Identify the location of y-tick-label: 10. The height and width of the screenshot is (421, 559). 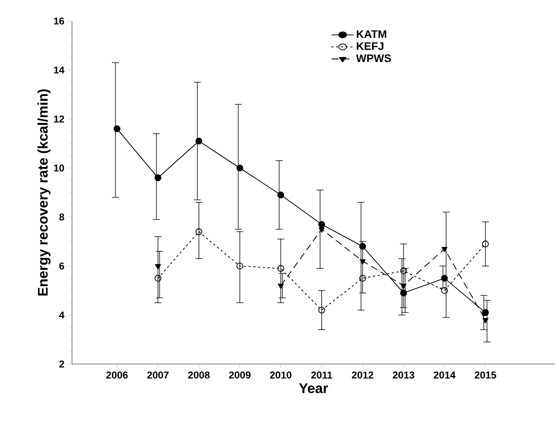
(59, 168).